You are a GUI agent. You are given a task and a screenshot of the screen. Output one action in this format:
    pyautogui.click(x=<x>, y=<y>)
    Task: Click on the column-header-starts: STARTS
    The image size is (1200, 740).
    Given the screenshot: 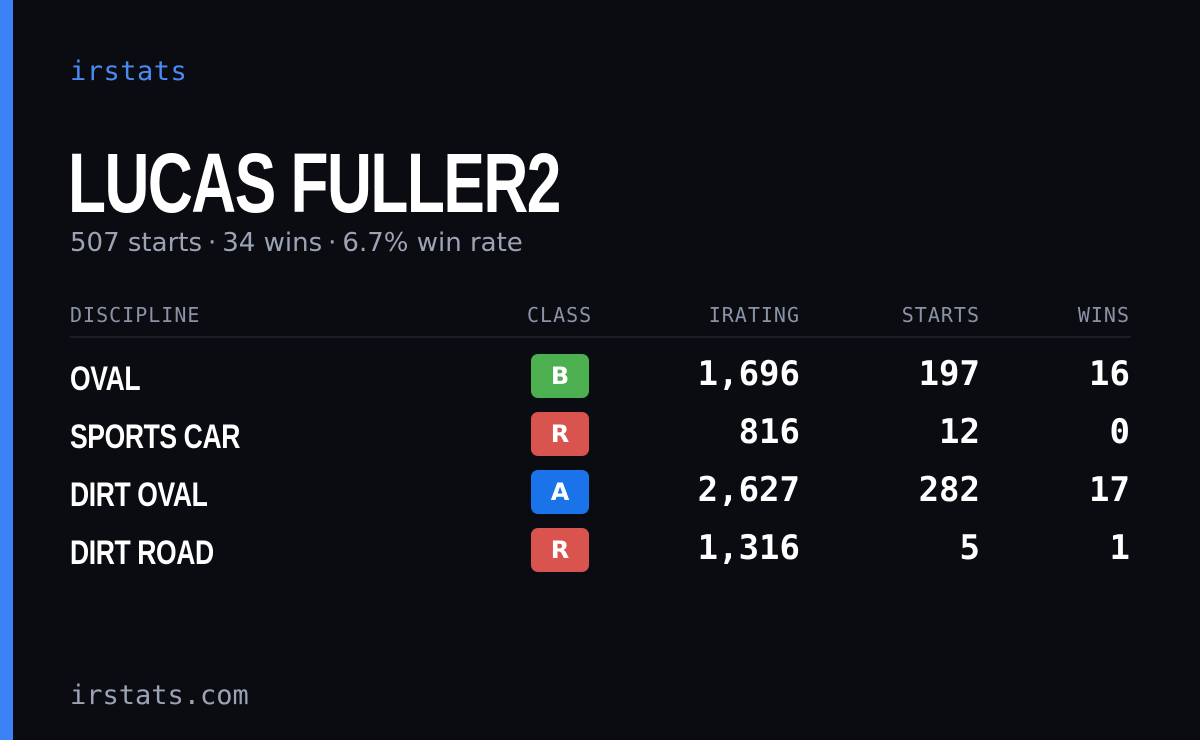 What is the action you would take?
    pyautogui.click(x=940, y=315)
    